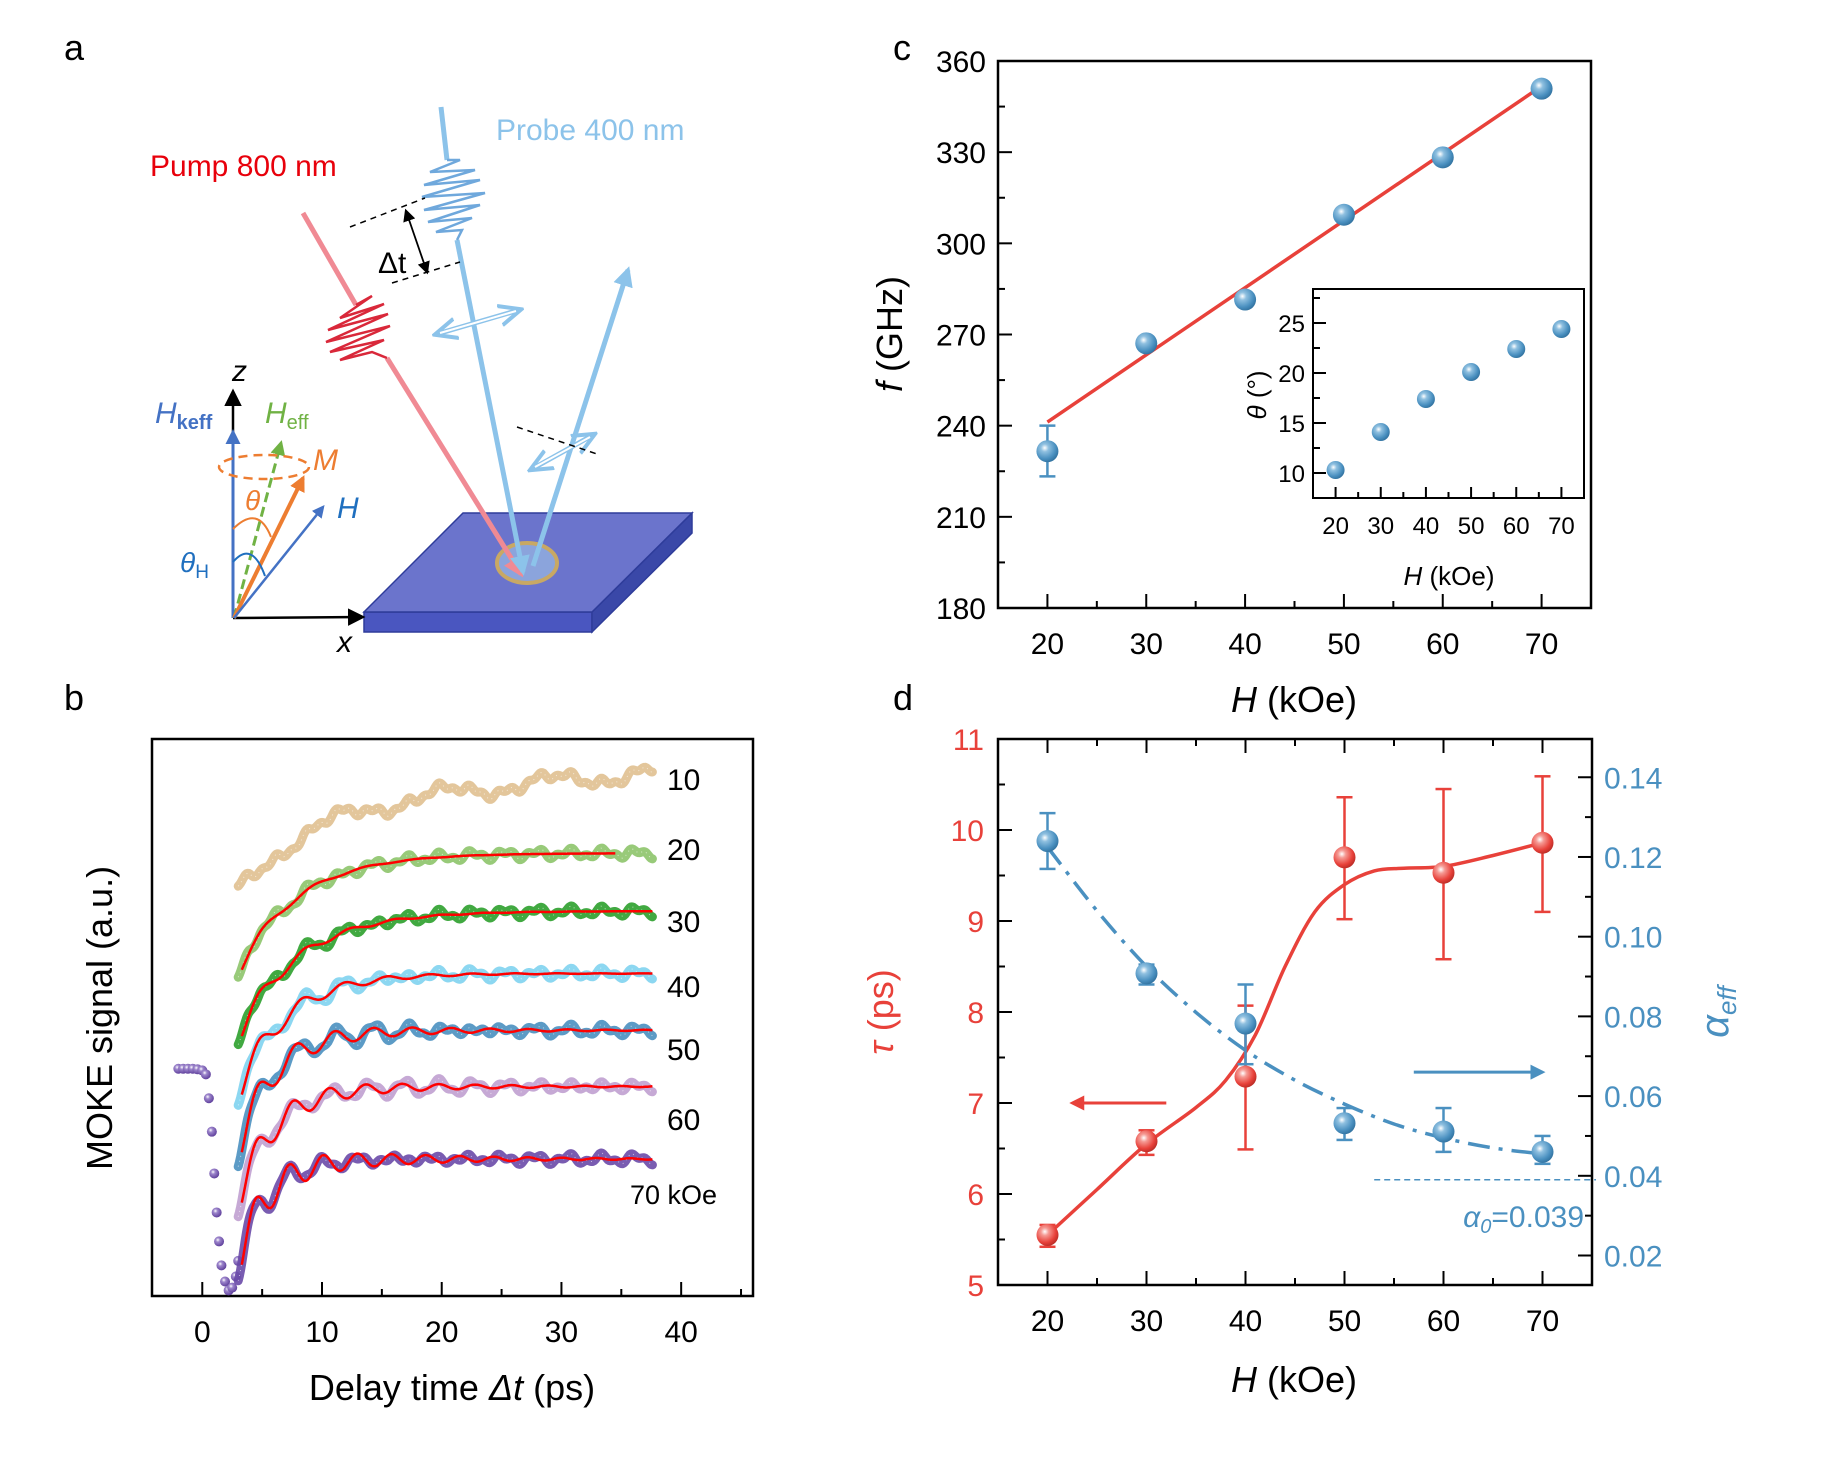 The image size is (1841, 1480). What do you see at coordinates (1291, 424) in the screenshot?
I see `inset-y-tick-label: 15` at bounding box center [1291, 424].